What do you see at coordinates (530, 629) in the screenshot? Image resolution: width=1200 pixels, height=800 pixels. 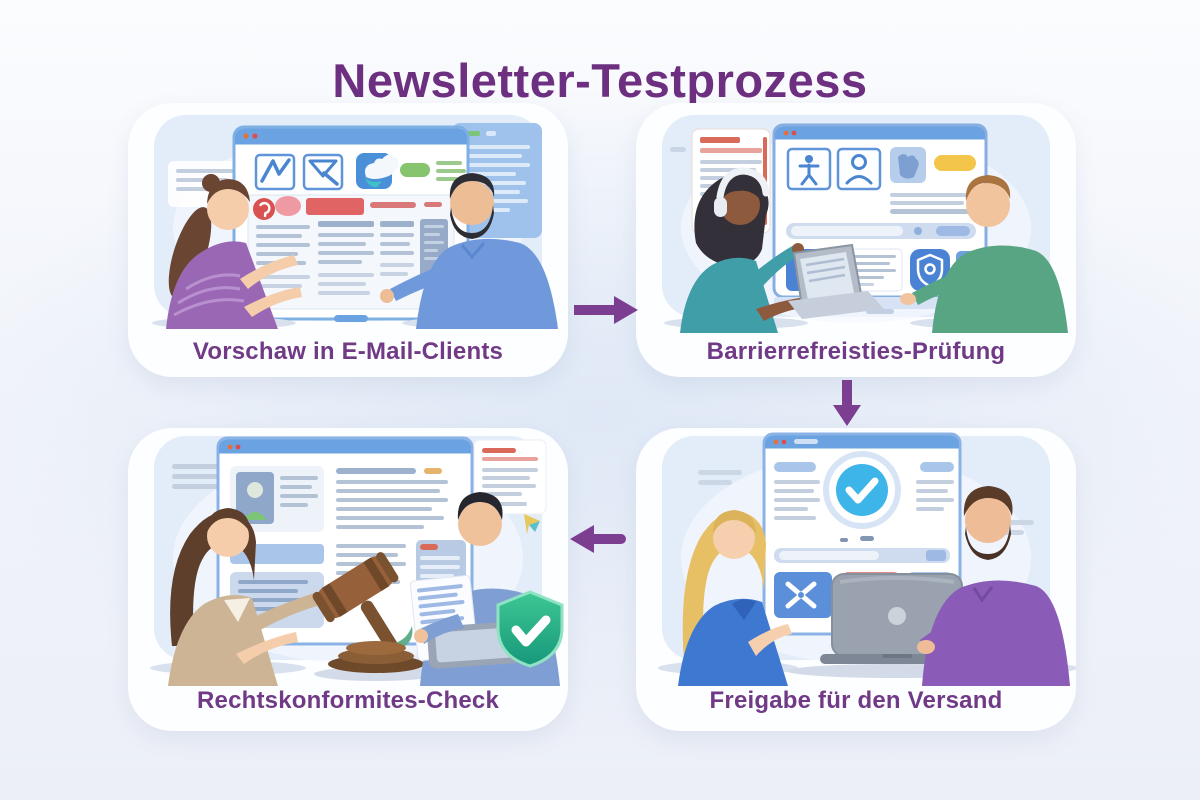 I see `shield-check-icon` at bounding box center [530, 629].